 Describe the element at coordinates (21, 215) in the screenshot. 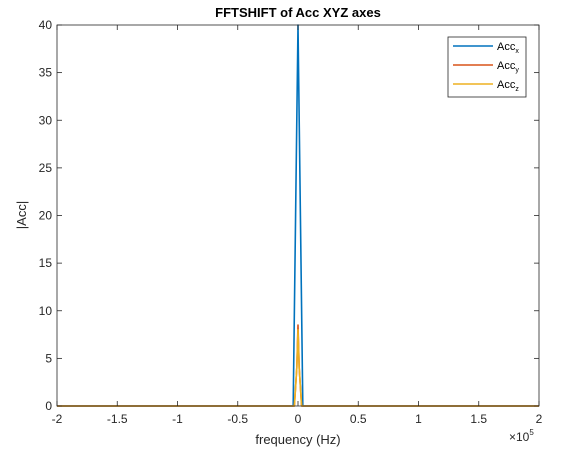

I see `y-axis-label: |Acc|` at that location.